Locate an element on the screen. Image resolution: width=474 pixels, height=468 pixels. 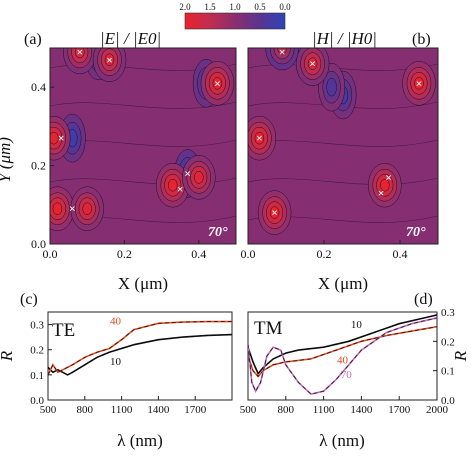
panel-c-inset-label: TE is located at coordinates (63, 330).